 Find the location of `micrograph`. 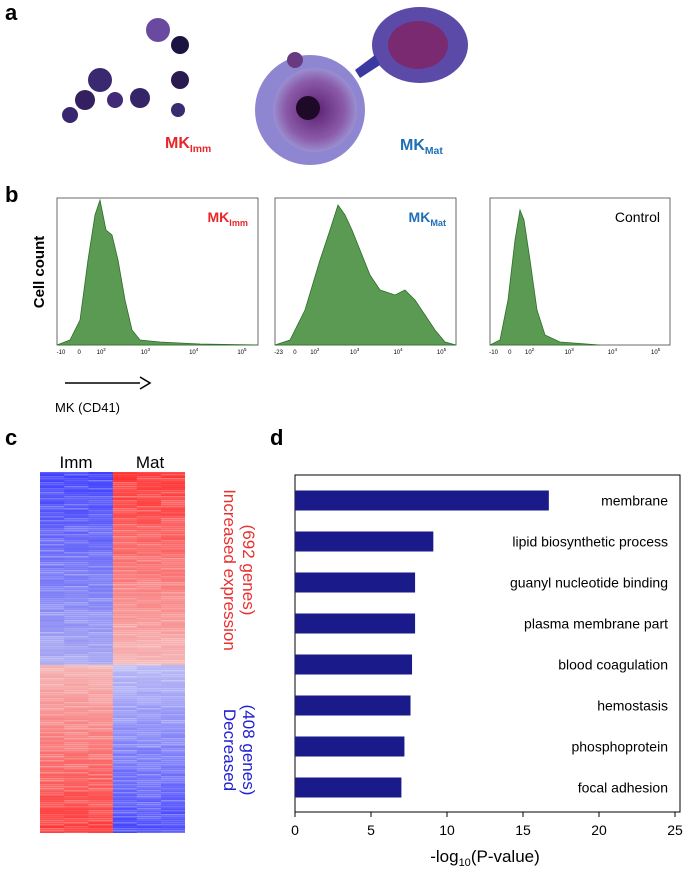

micrograph is located at coordinates (265, 86).